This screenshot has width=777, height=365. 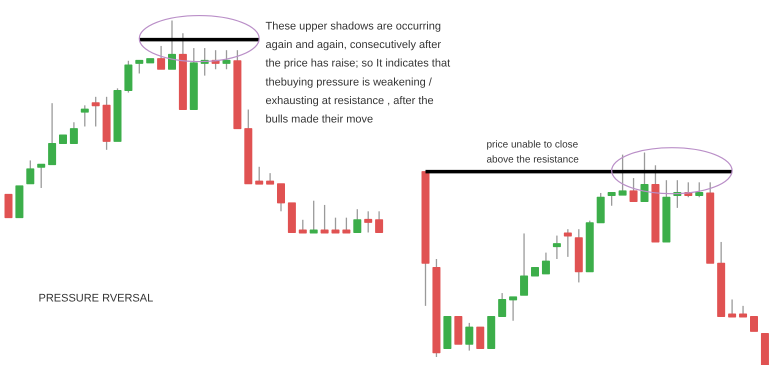 I want to click on annotation: price unable to close above the resistance, so click(x=533, y=153).